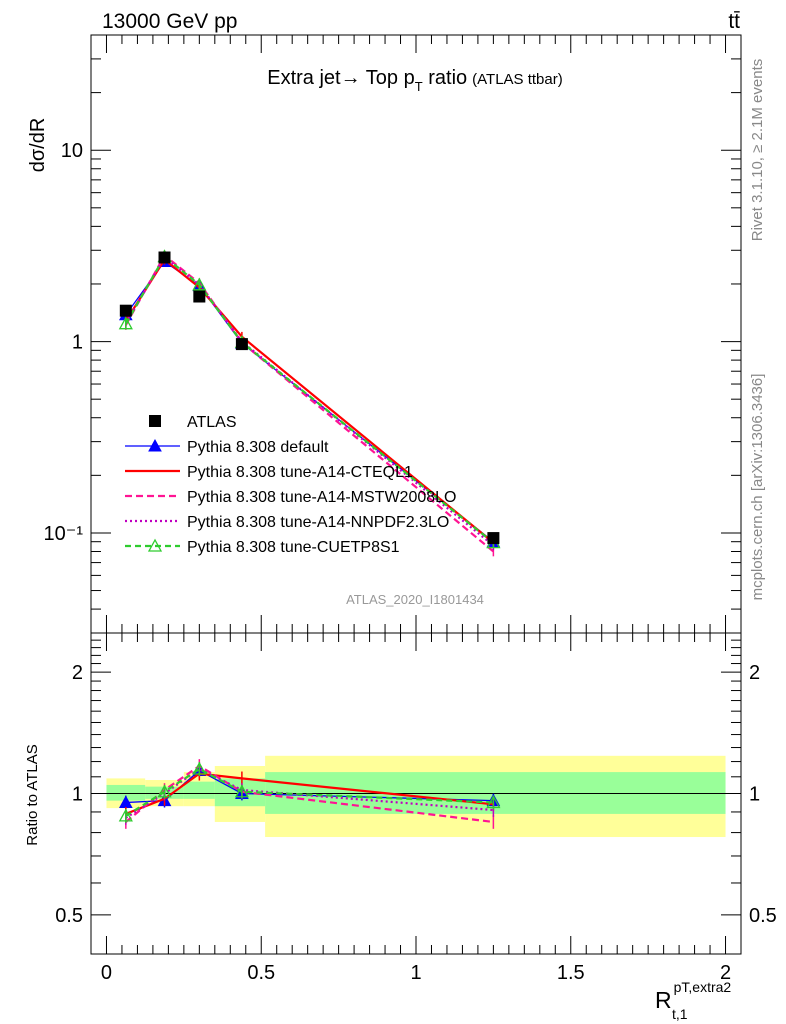  What do you see at coordinates (169, 21) in the screenshot?
I see `energy-label: 13000 GeV pp` at bounding box center [169, 21].